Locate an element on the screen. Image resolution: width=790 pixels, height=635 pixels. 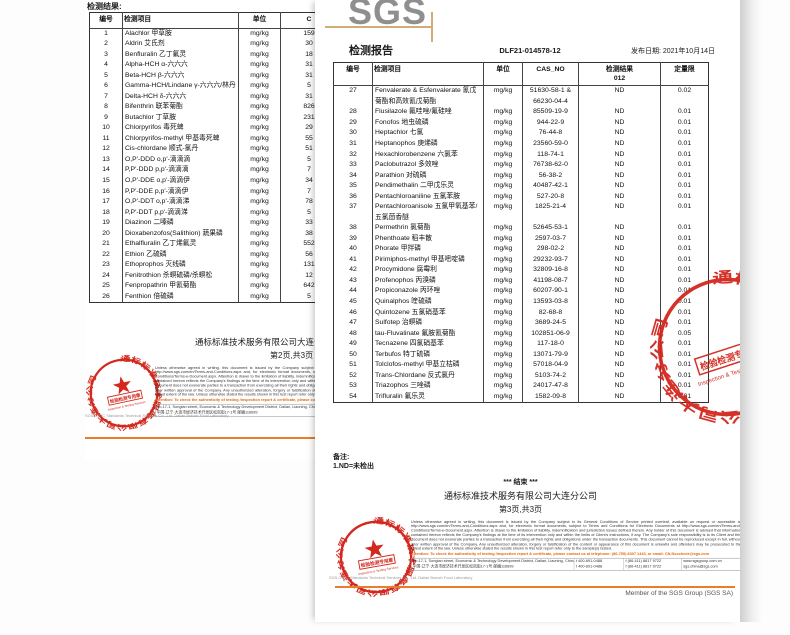
cell-item: Propiconazole 丙环唑 is located at coordinates (428, 291).